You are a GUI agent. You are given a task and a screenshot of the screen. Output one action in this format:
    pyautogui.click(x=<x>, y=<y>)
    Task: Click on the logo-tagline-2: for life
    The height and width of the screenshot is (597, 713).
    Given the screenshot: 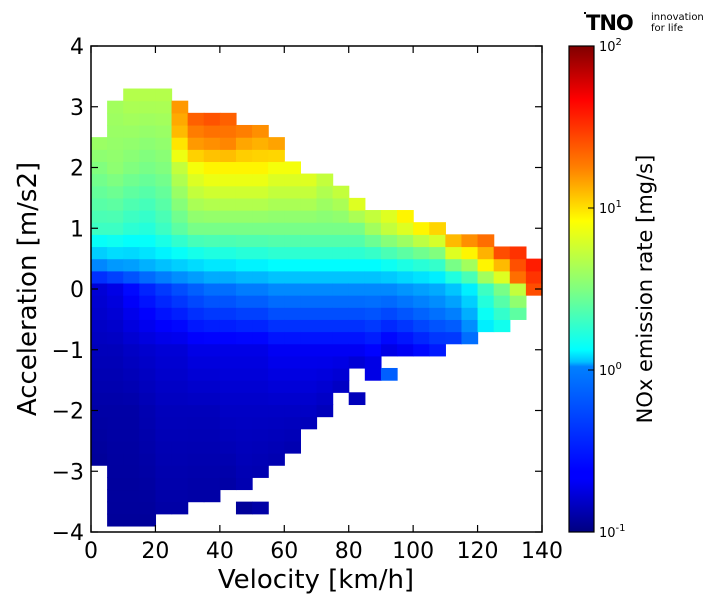 What is the action you would take?
    pyautogui.click(x=667, y=28)
    